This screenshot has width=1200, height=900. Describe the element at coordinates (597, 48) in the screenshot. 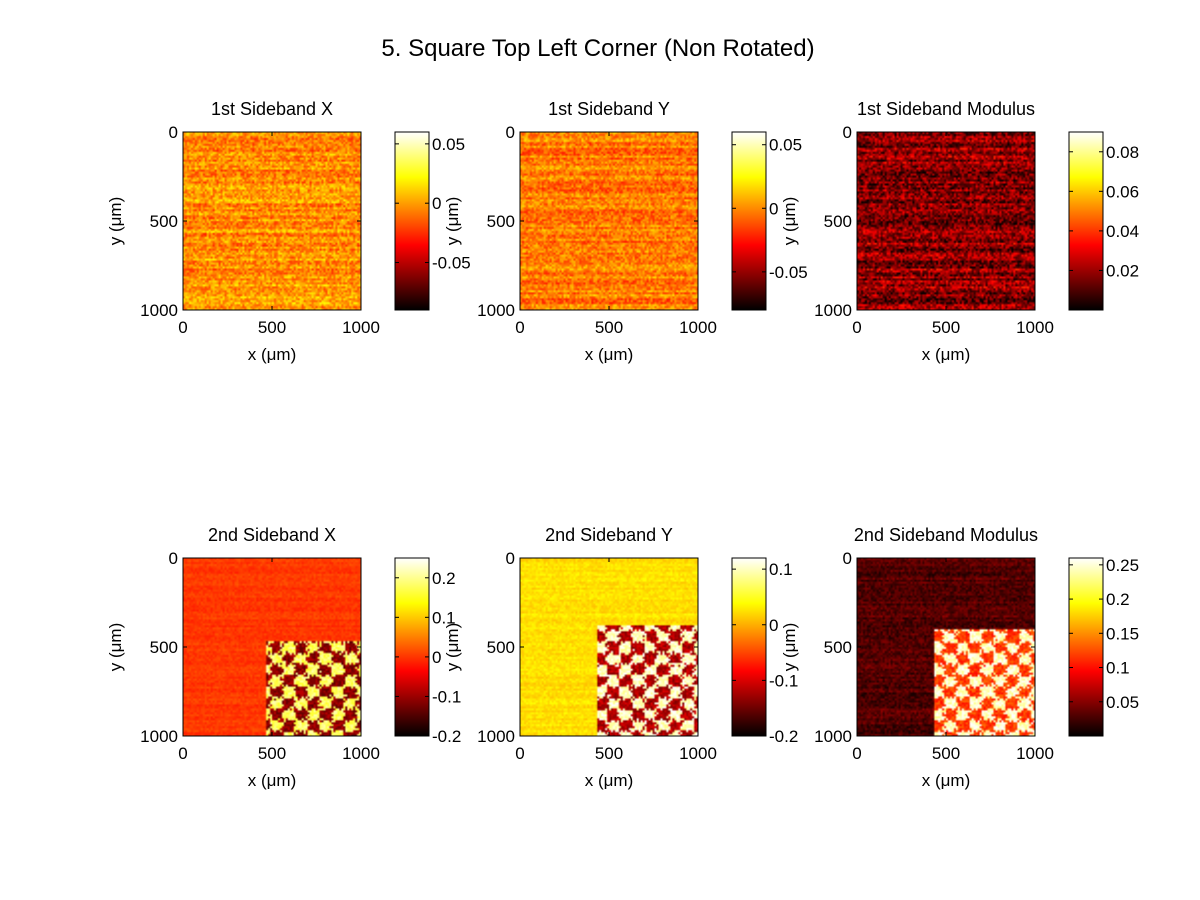

I see `figure-title: 5. Square Top Left Corner (Non Rotated)` at that location.